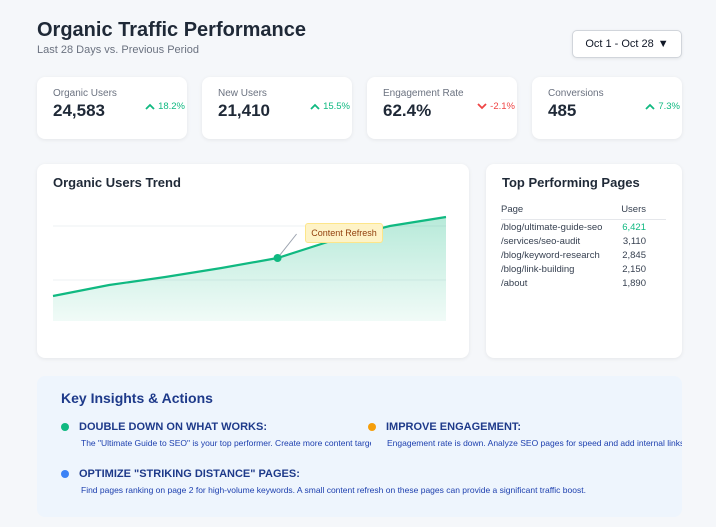  Describe the element at coordinates (663, 44) in the screenshot. I see `caret-down-icon: ▼` at that location.